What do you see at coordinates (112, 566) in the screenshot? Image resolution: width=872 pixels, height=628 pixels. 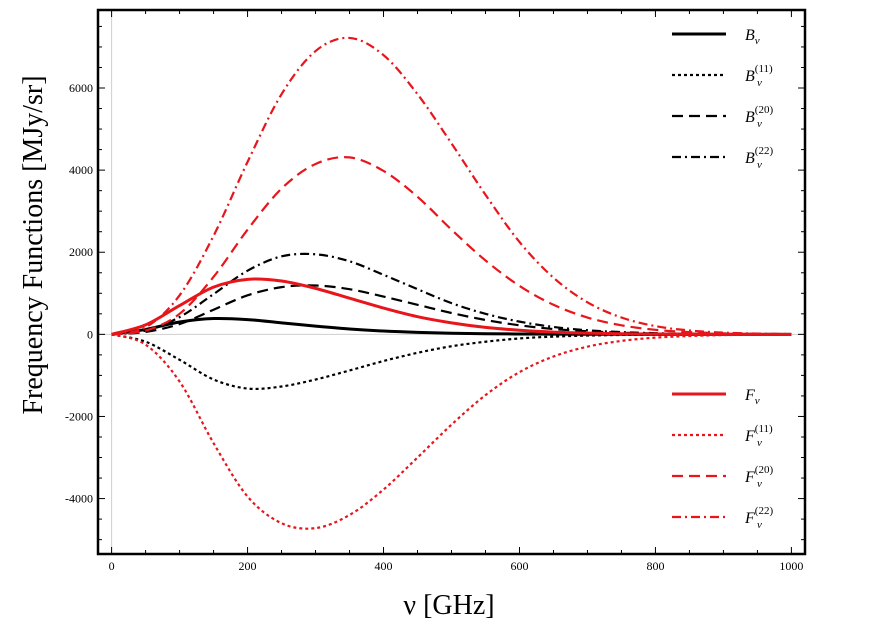 I see `x-tick-label: 0` at bounding box center [112, 566].